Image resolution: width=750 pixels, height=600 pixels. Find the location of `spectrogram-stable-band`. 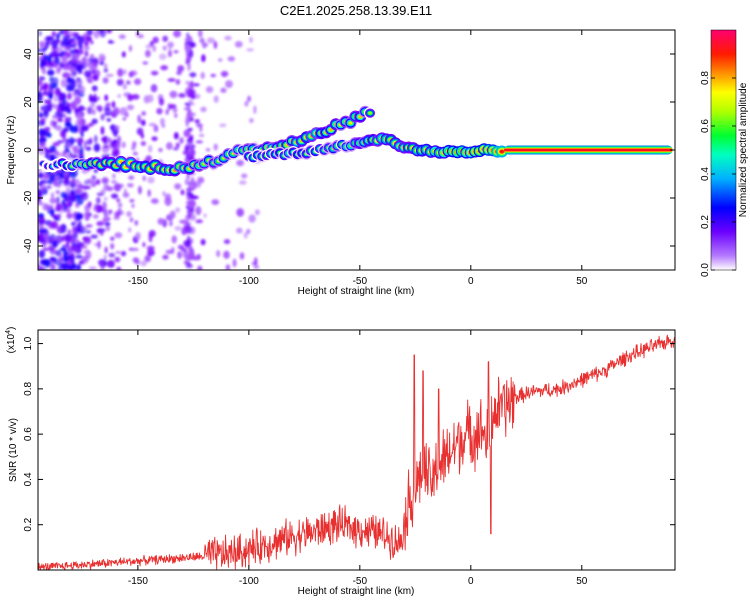

spectrogram-stable-band is located at coordinates (588, 150).